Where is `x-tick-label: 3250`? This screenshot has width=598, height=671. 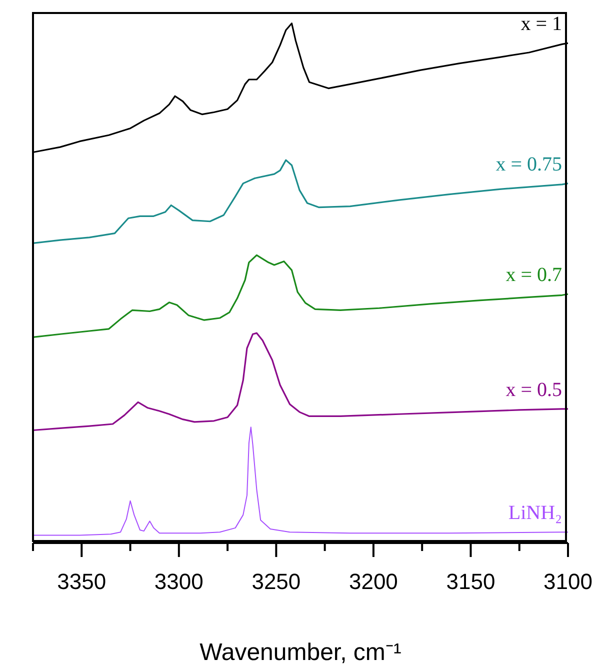
x-tick-label: 3250 is located at coordinates (276, 581).